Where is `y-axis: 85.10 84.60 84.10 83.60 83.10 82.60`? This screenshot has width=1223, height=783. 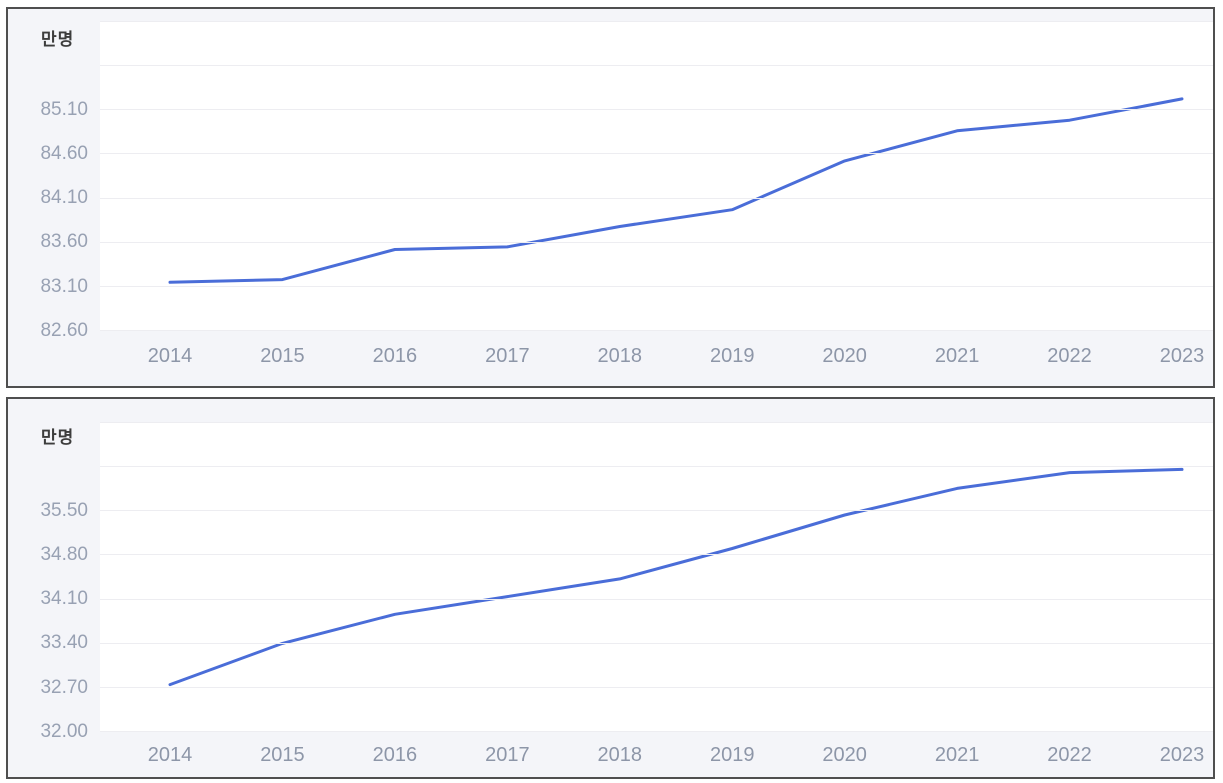 y-axis: 85.10 84.60 84.10 83.60 83.10 82.60 is located at coordinates (48, 181).